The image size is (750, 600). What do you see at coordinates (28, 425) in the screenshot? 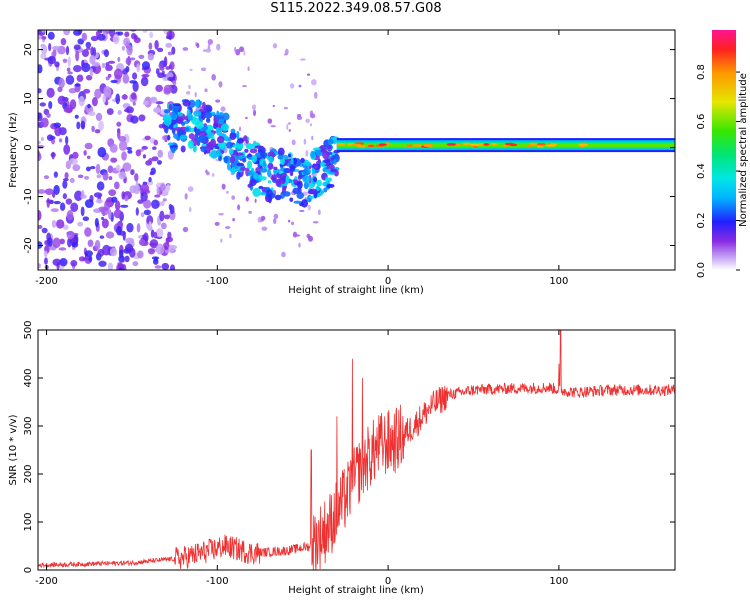
I see `snr-ytick-label: 300` at bounding box center [28, 425].